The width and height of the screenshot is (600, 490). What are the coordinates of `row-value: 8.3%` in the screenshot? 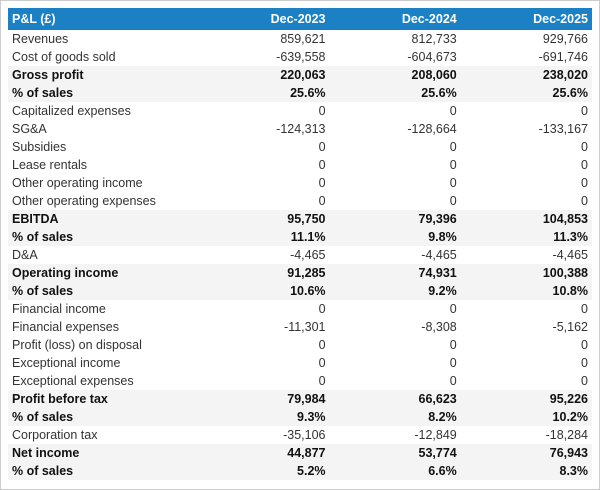 It's located at (526, 471).